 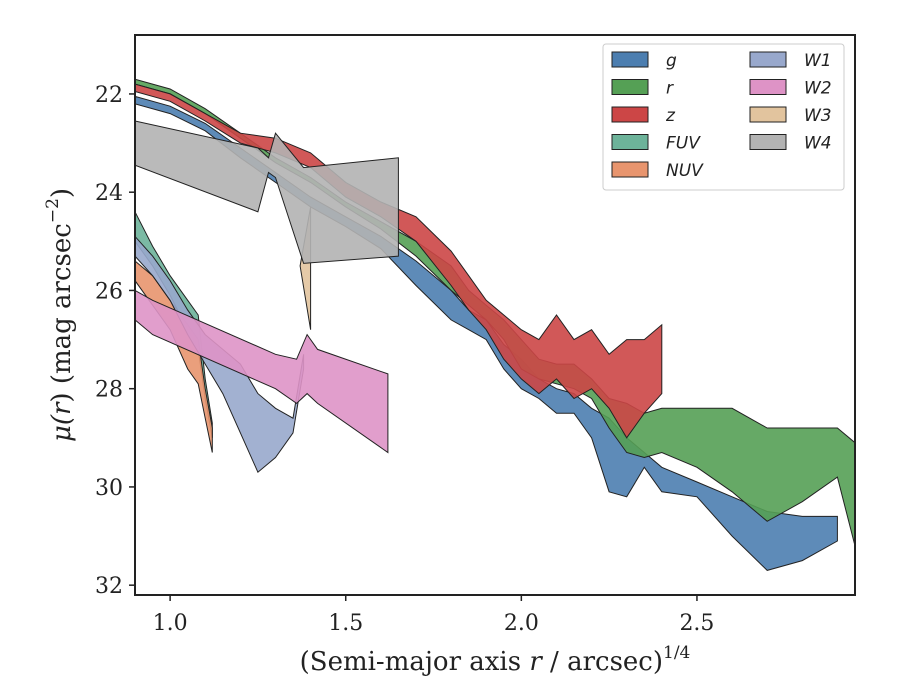 What do you see at coordinates (768, 59) in the screenshot?
I see `legend-swatch-w1` at bounding box center [768, 59].